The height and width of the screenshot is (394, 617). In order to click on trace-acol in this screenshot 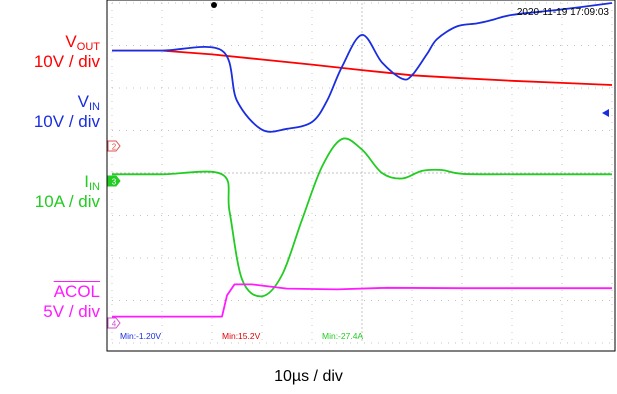, I will do `click(362, 300)`.